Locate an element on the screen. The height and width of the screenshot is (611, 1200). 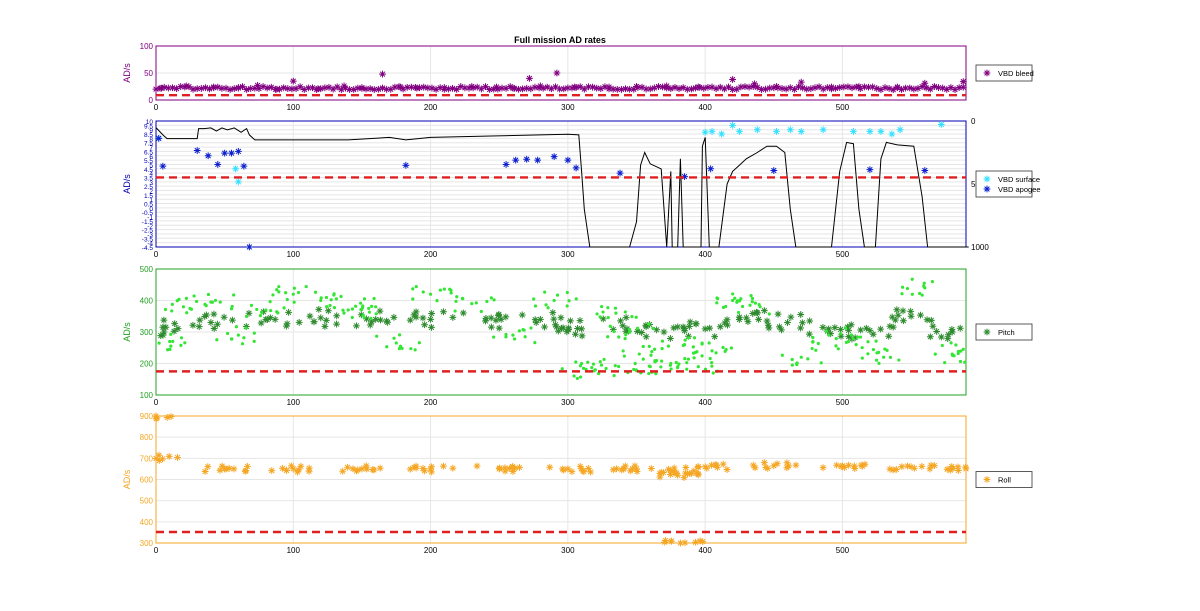
y-tick-label: -3 is located at coordinates (150, 235).